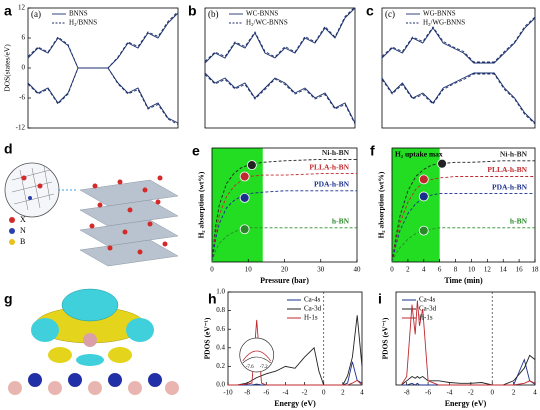 Image resolution: width=540 pixels, height=410 pixels. What do you see at coordinates (419, 154) in the screenshot?
I see `annotation: H₂ uptake max` at bounding box center [419, 154].